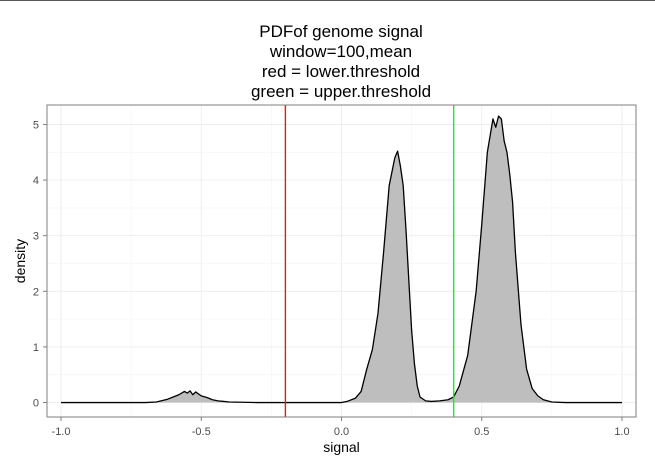 This screenshot has width=655, height=466. I want to click on y-axis-title: density, so click(20, 261).